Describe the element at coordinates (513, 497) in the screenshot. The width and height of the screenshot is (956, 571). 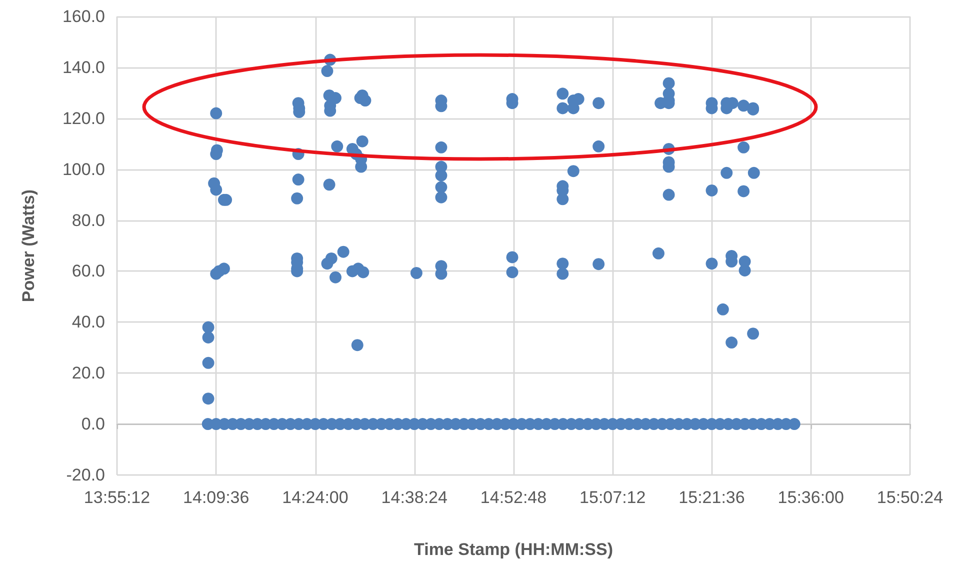
I see `x-tick-label: 14:52:48` at that location.